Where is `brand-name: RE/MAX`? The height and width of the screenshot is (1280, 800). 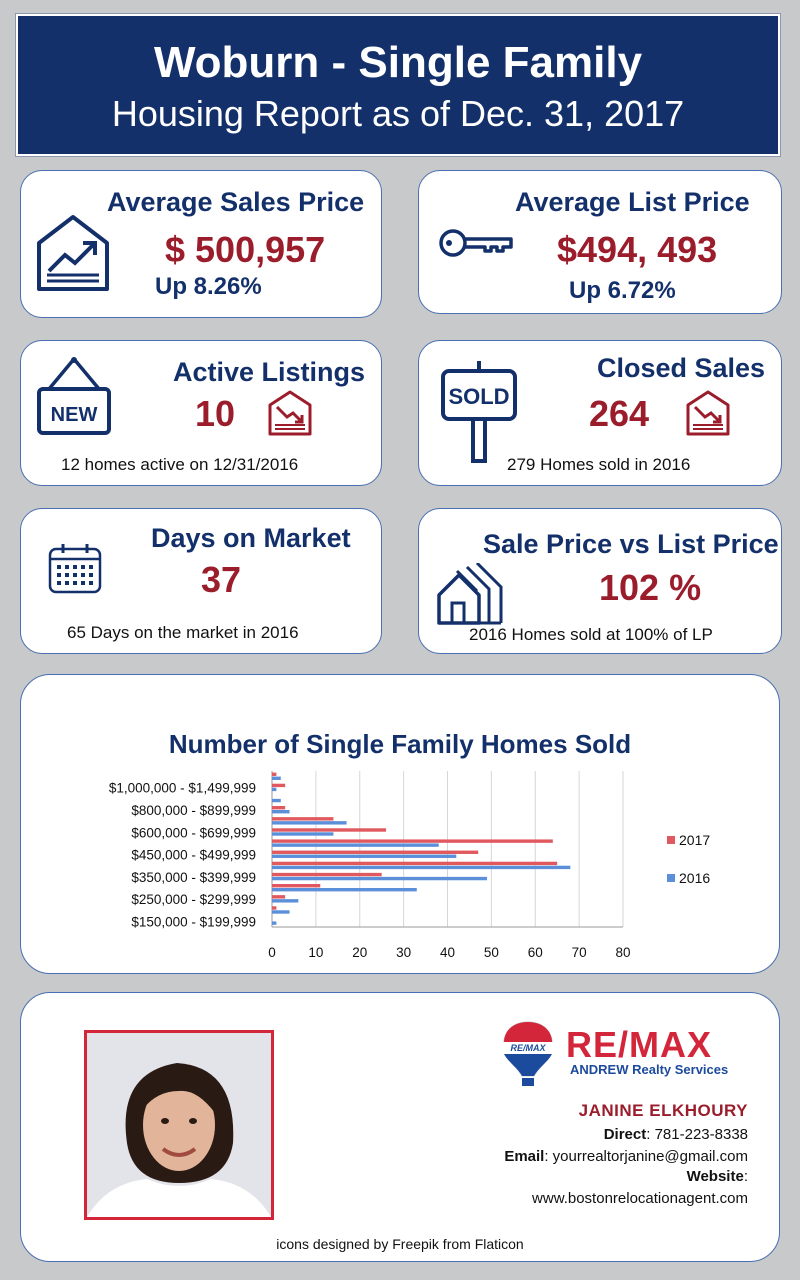 brand-name: RE/MAX is located at coordinates (639, 1044).